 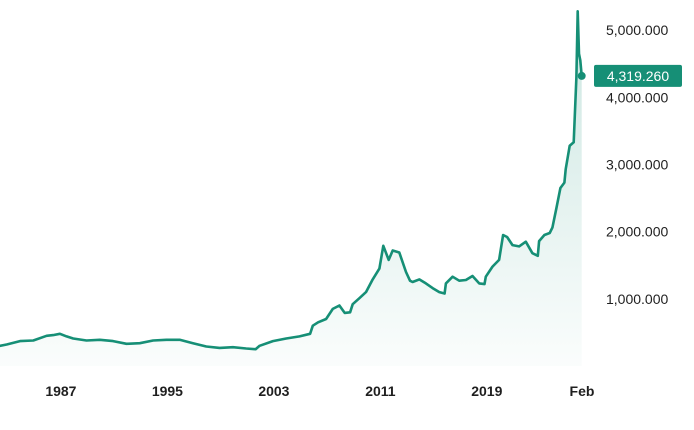 What do you see at coordinates (486, 391) in the screenshot?
I see `x-tick-label: 2019` at bounding box center [486, 391].